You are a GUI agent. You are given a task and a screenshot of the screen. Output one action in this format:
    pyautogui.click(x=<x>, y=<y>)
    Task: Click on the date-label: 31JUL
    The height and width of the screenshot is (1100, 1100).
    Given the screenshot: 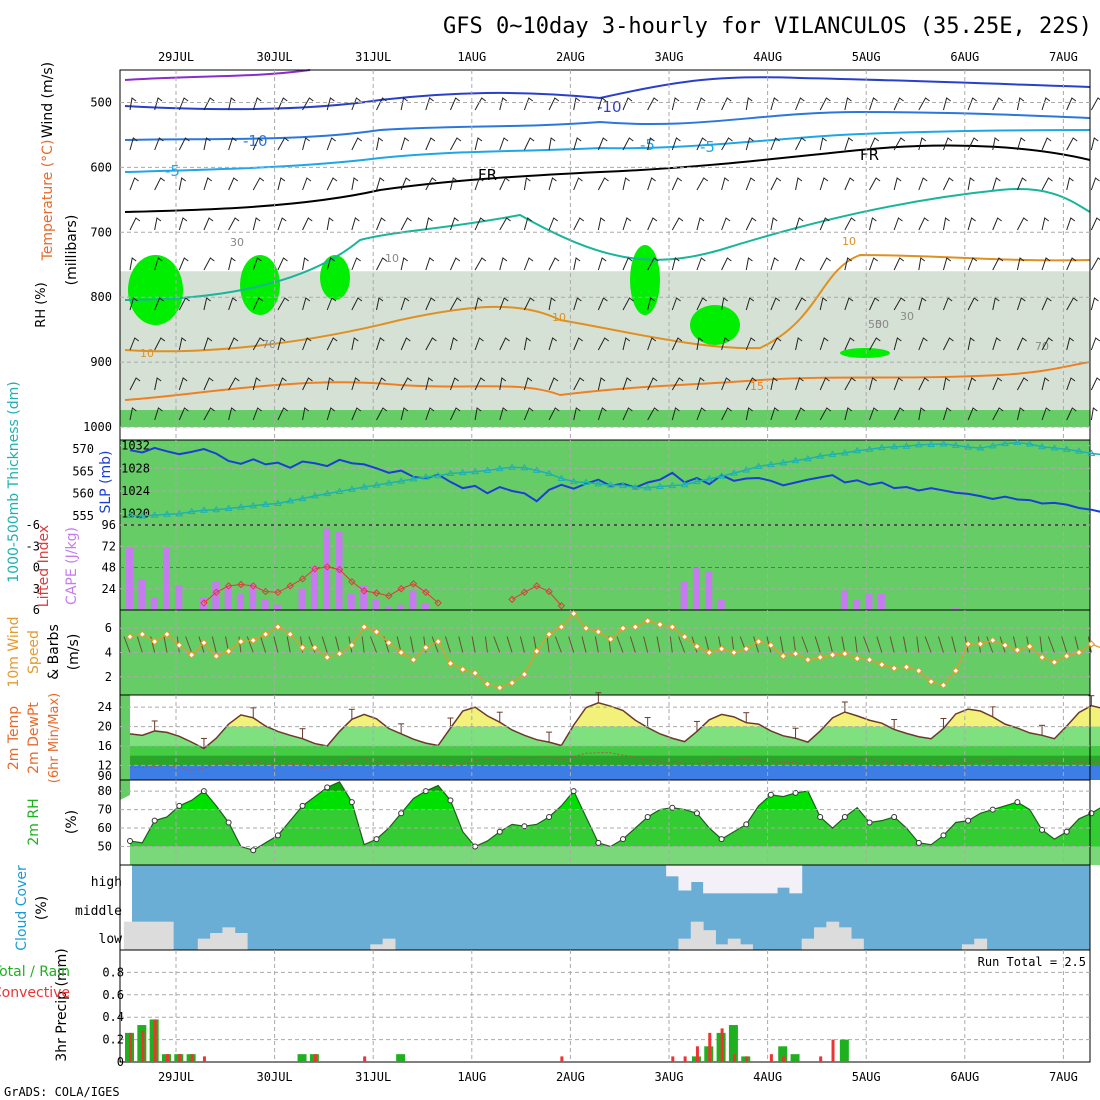 What is the action you would take?
    pyautogui.click(x=373, y=1077)
    